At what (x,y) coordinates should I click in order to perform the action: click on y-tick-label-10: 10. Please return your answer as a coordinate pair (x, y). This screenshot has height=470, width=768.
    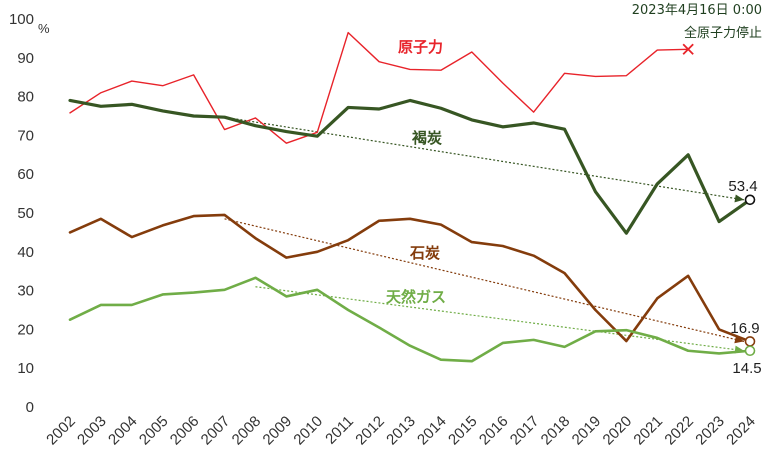
    Looking at the image, I should click on (25, 368).